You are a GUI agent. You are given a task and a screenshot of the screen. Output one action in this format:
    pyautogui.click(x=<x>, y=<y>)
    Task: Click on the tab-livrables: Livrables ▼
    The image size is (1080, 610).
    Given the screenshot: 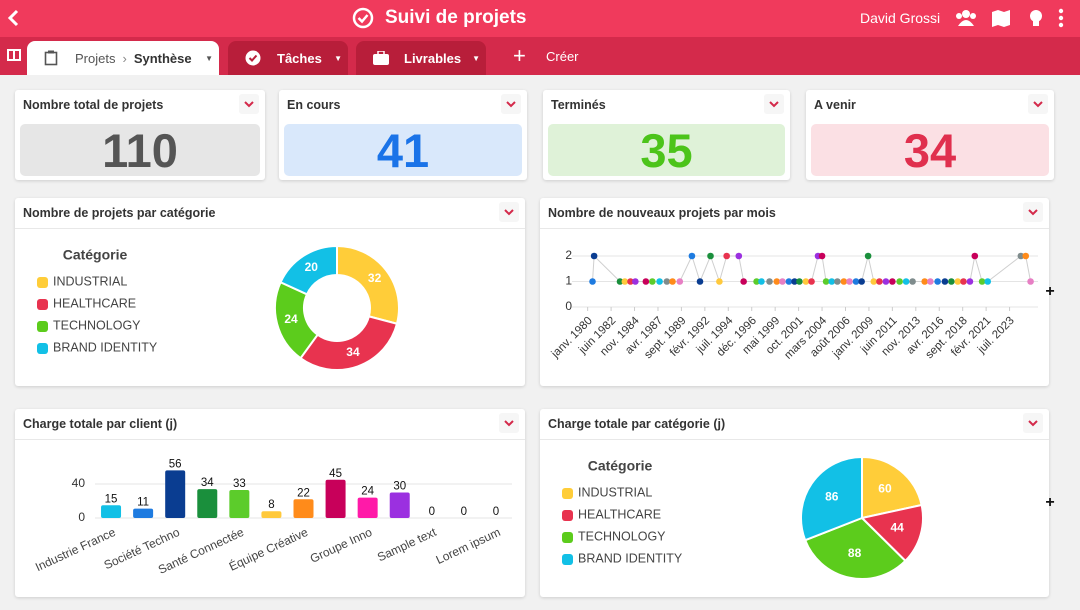 What is the action you would take?
    pyautogui.click(x=421, y=58)
    